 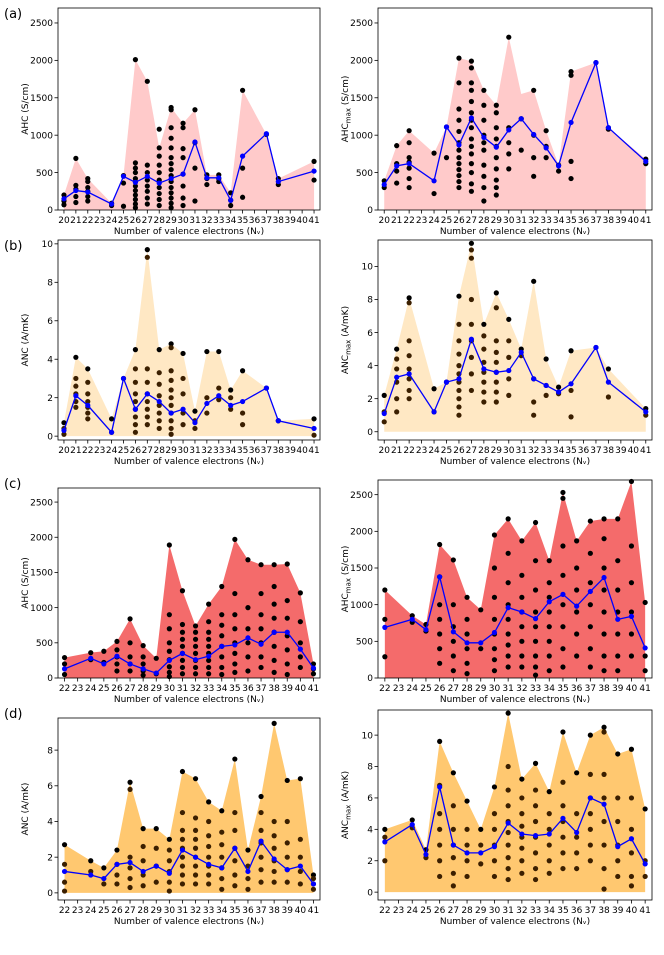 I want to click on y-tick-label: 6, so click(x=50, y=322).